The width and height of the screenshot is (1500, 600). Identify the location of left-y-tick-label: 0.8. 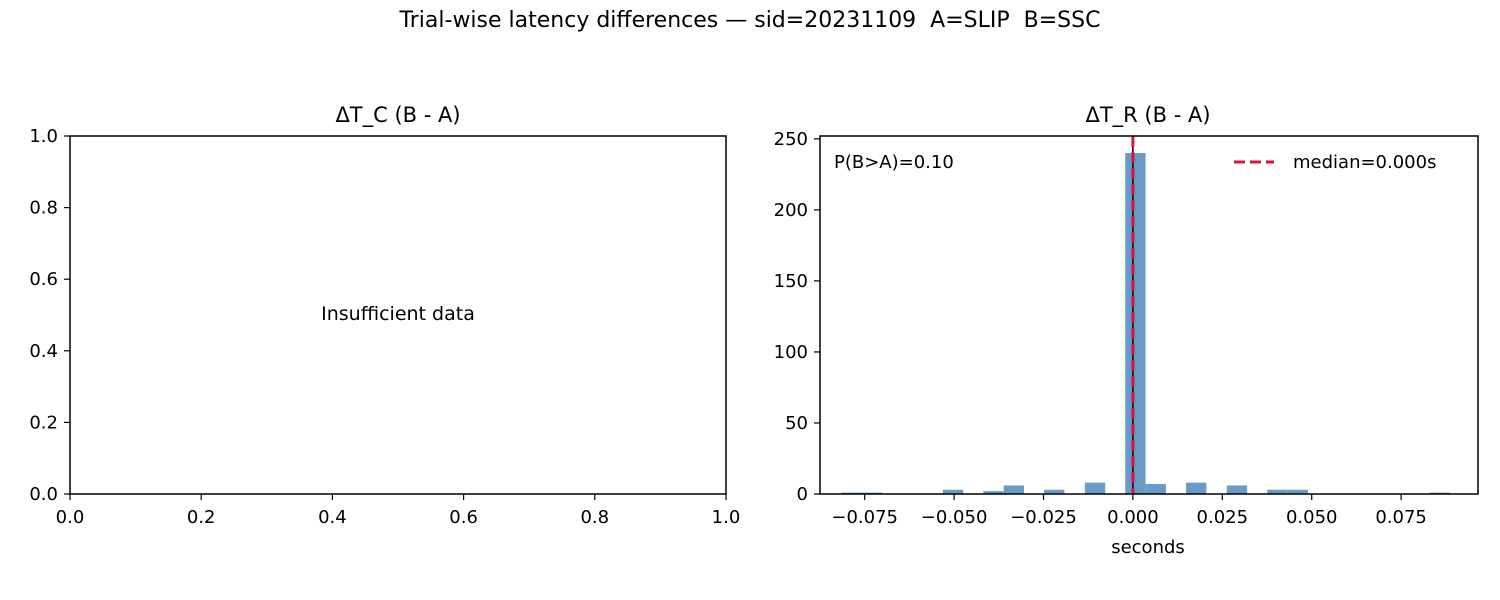
(43, 208).